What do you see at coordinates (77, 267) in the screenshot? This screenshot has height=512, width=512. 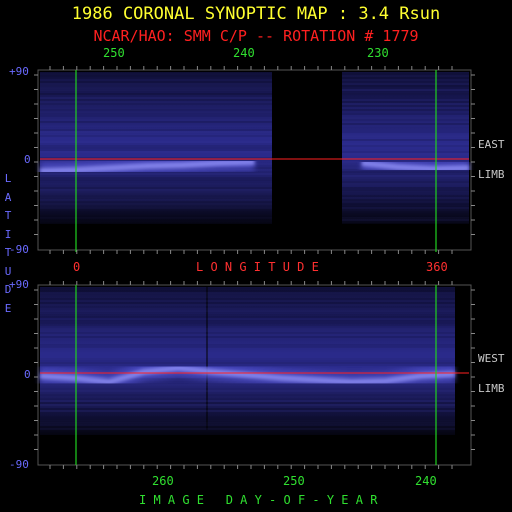 I see `bottom-tick-label: 0` at bounding box center [77, 267].